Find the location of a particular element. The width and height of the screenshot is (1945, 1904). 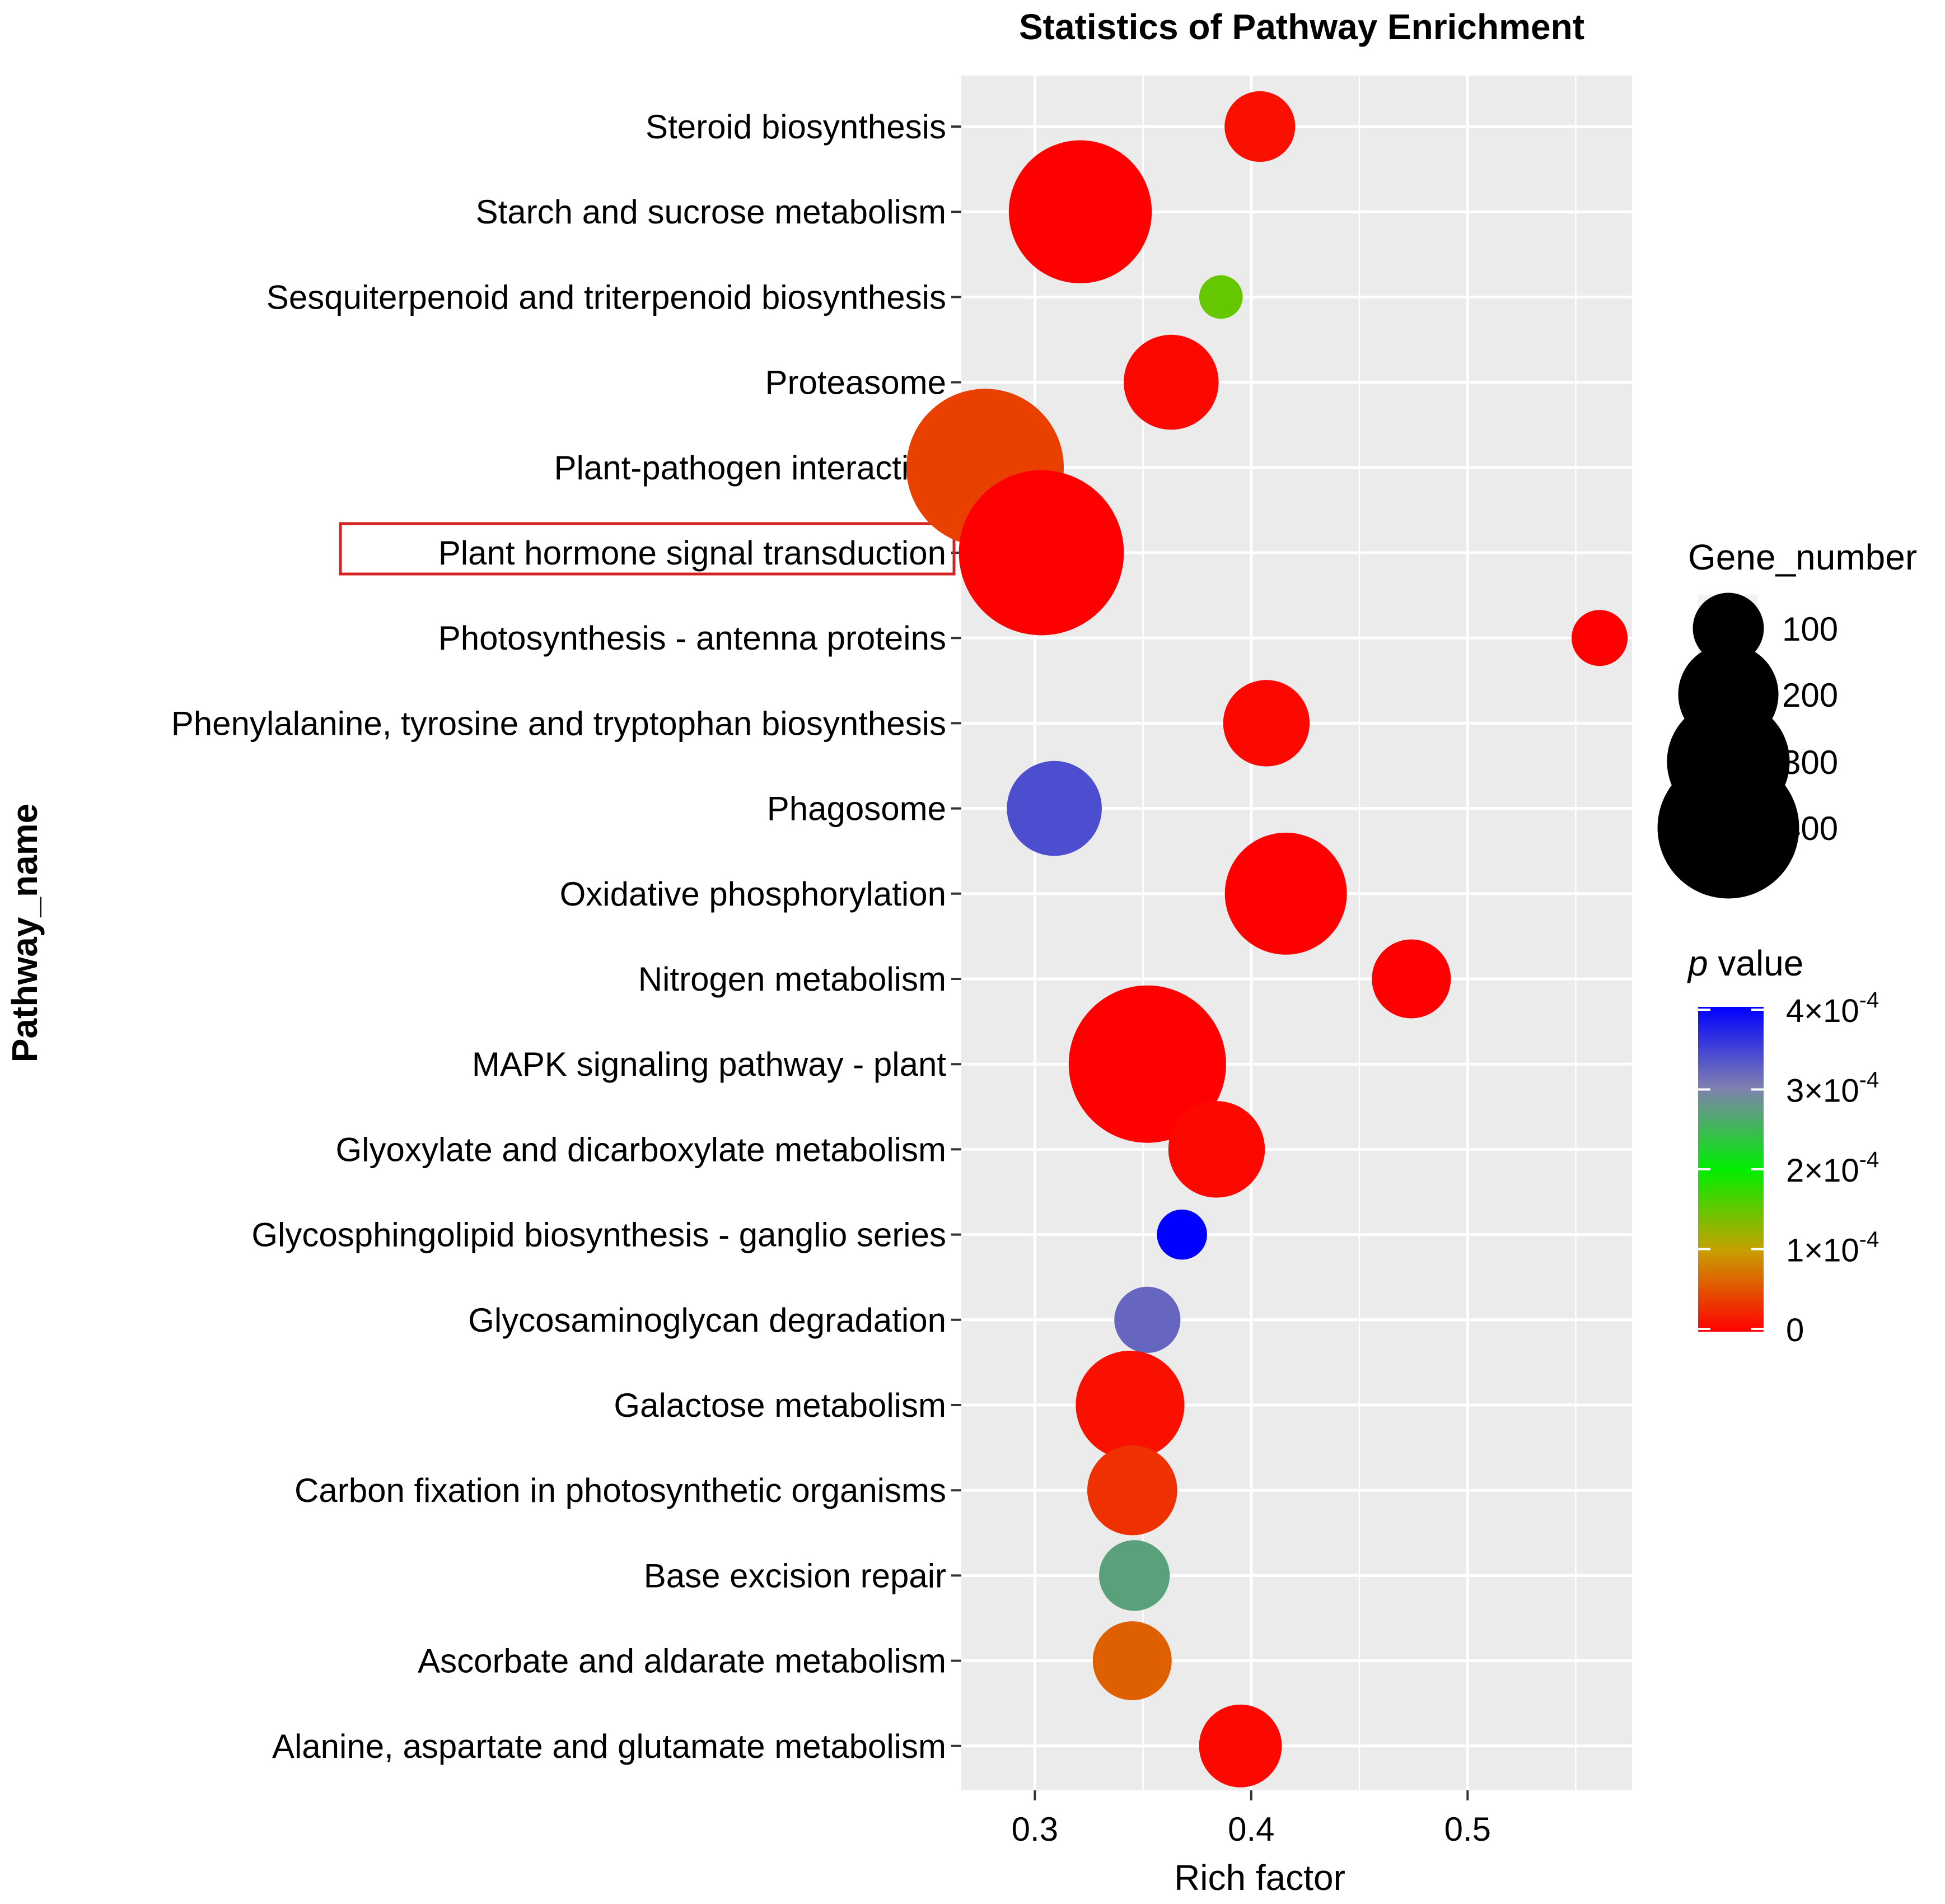

y-tick-label: Photosynthesis - antenna proteins is located at coordinates (692, 638).